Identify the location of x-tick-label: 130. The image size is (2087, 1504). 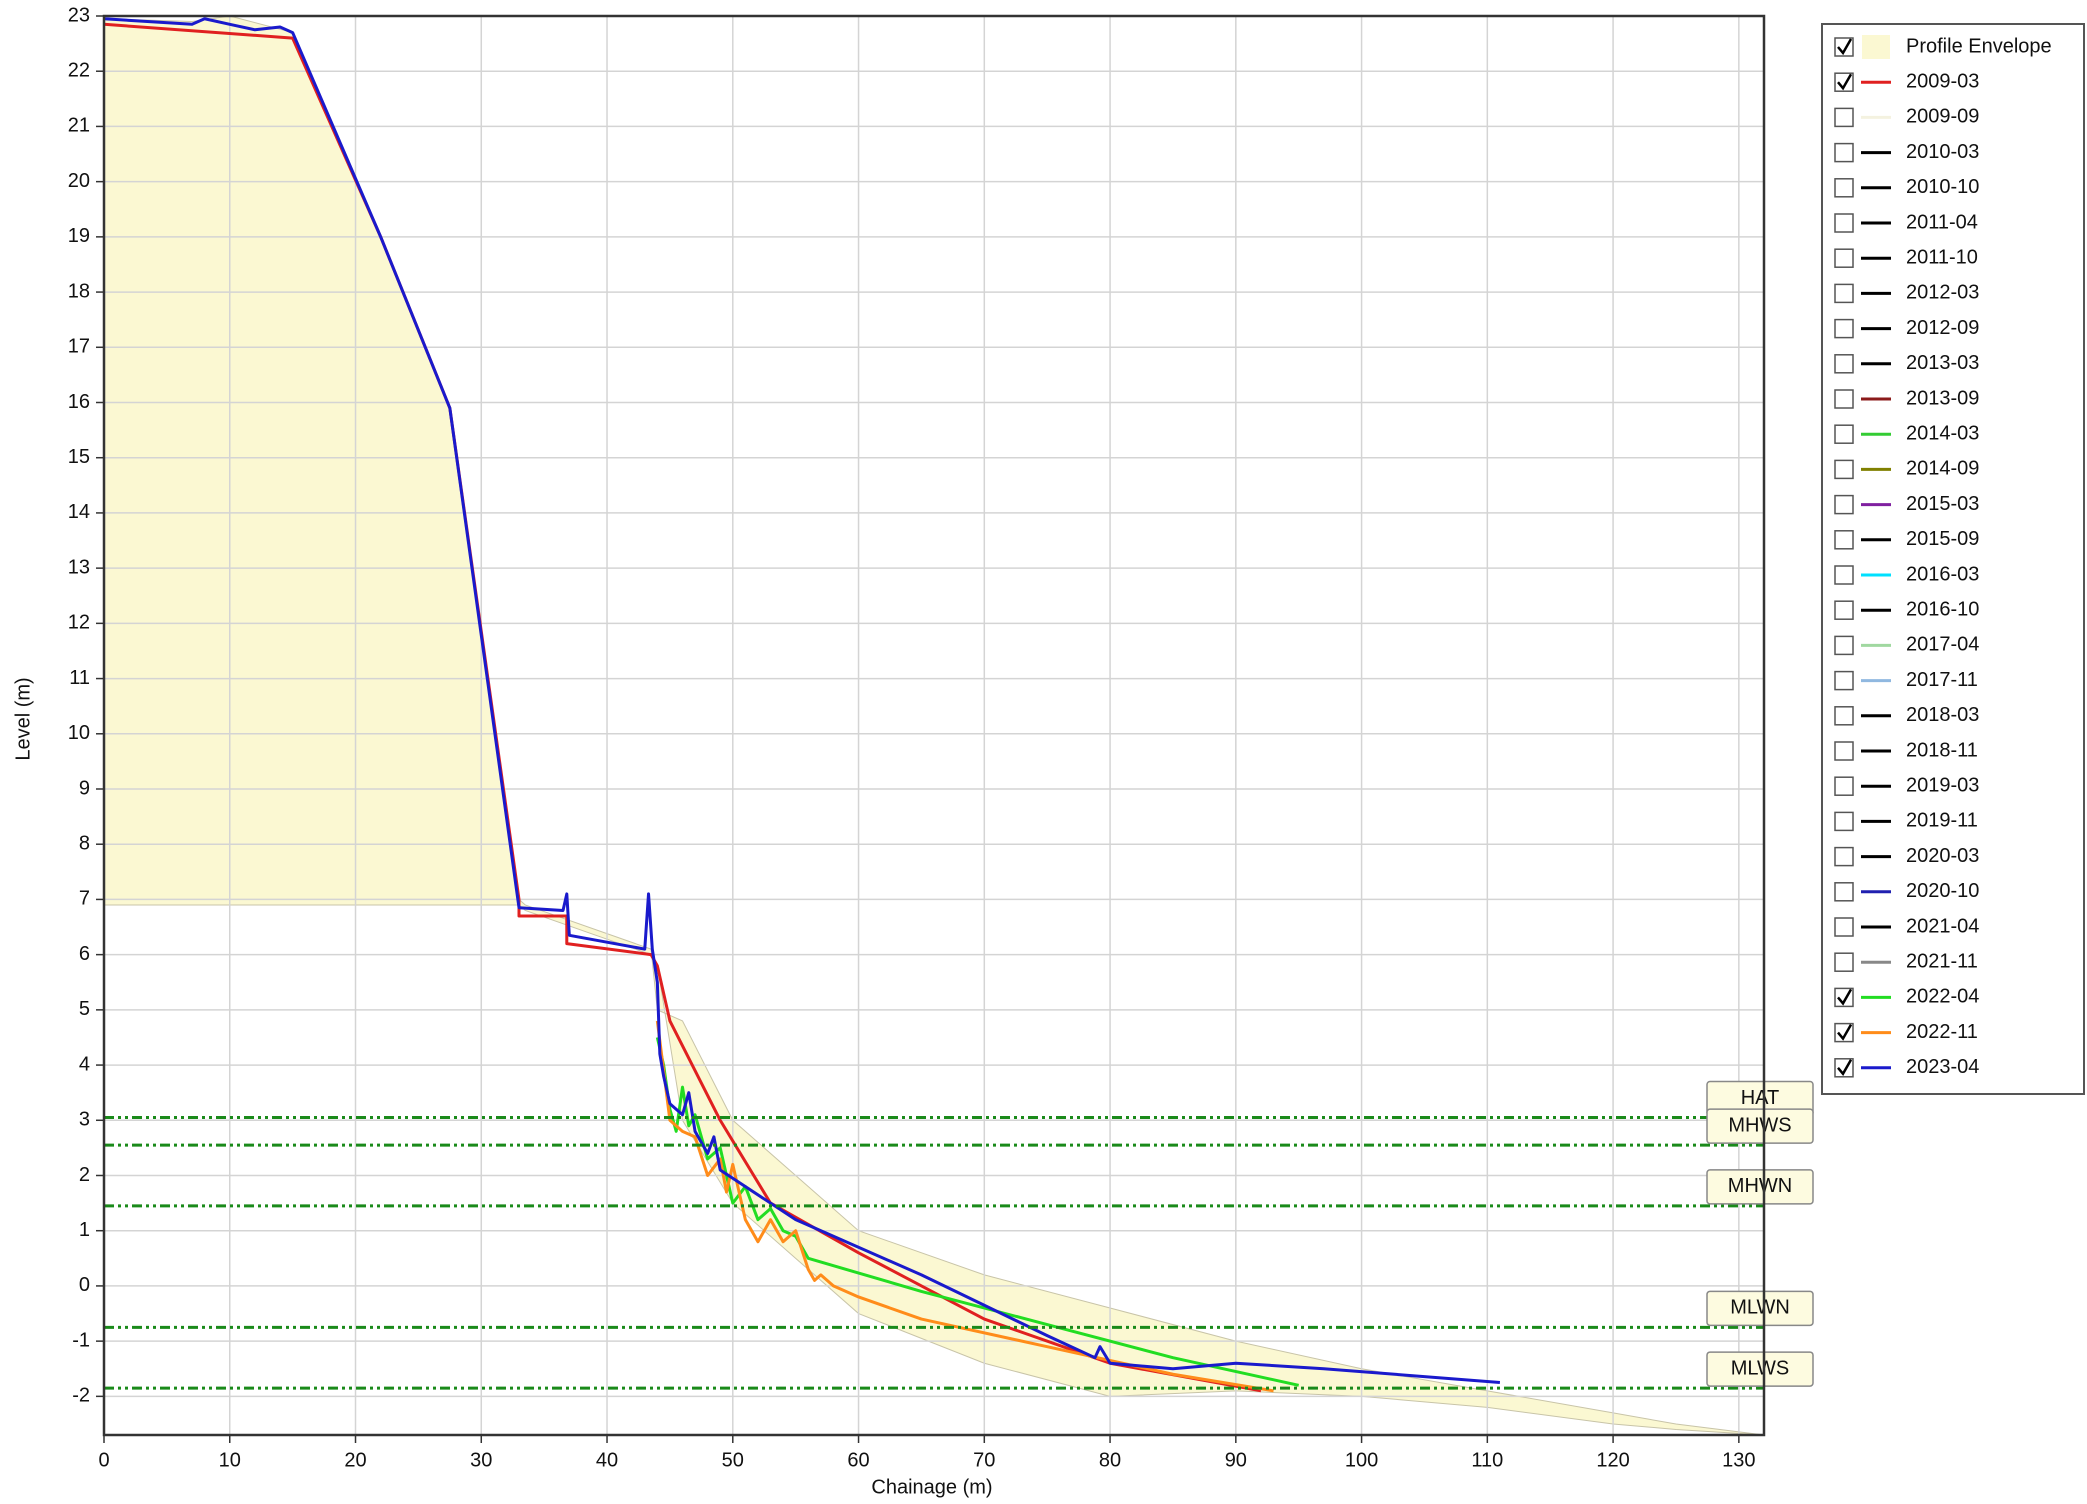
(1738, 1460).